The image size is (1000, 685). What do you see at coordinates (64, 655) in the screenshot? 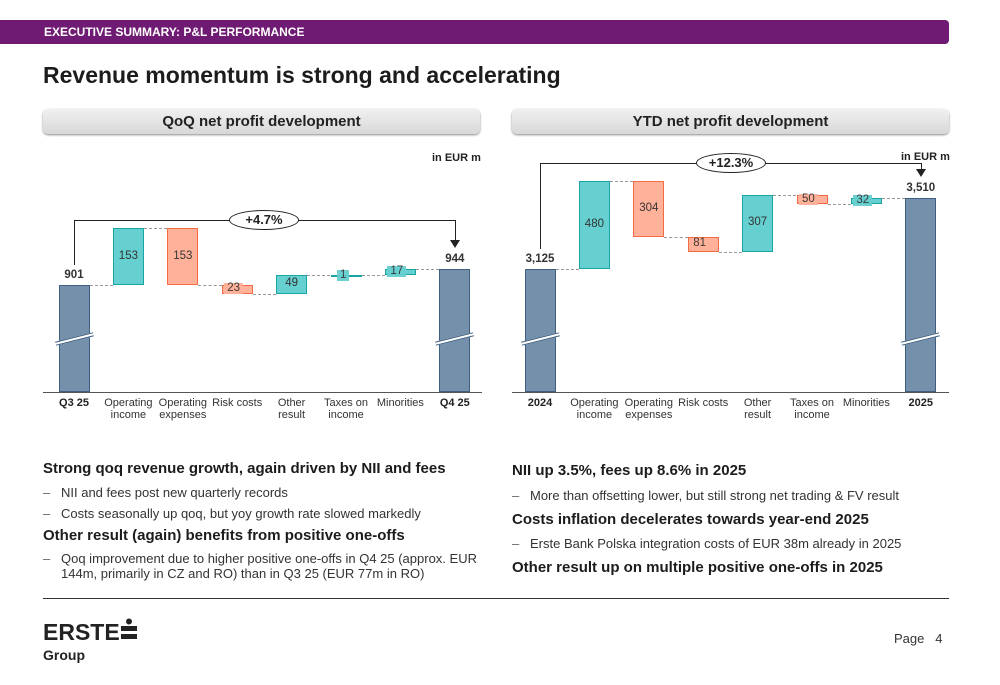
I see `svg-text: Group` at bounding box center [64, 655].